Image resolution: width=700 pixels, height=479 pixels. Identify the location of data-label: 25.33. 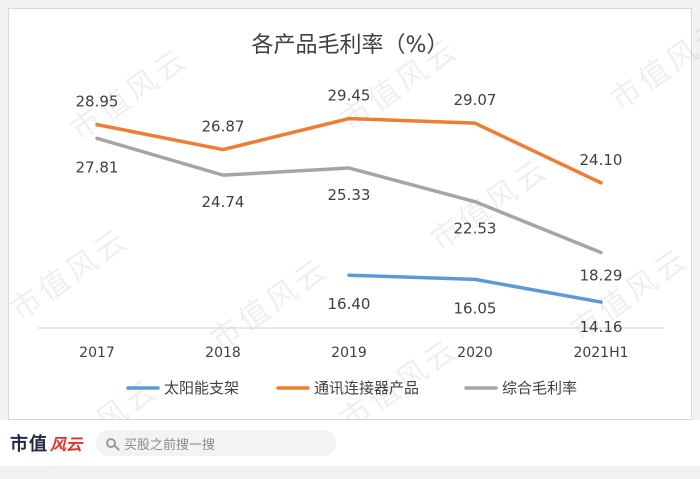
(349, 195).